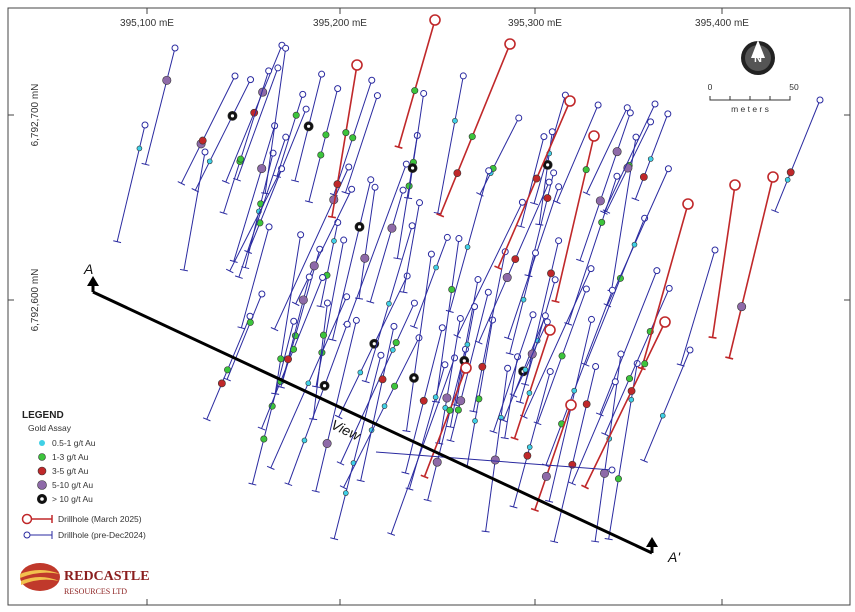 Image resolution: width=855 pixels, height=612 pixels. What do you see at coordinates (74, 443) in the screenshot?
I see `legend-item: 0.5-1 g/t Au` at bounding box center [74, 443].